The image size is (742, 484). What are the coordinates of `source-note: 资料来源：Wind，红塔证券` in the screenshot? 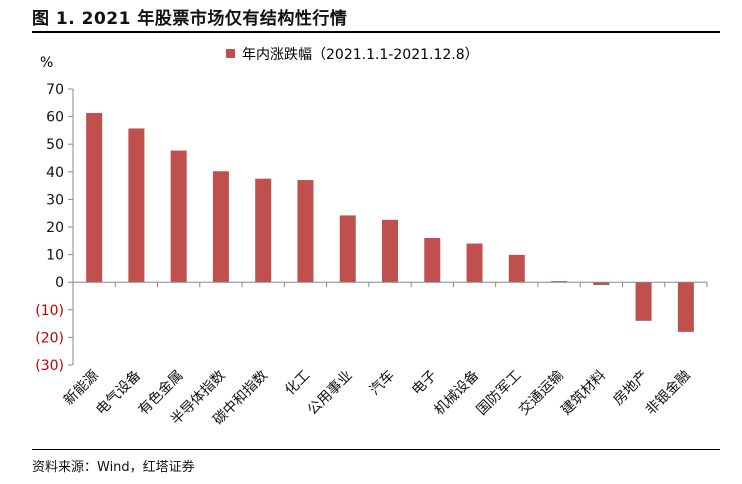 It's located at (113, 467).